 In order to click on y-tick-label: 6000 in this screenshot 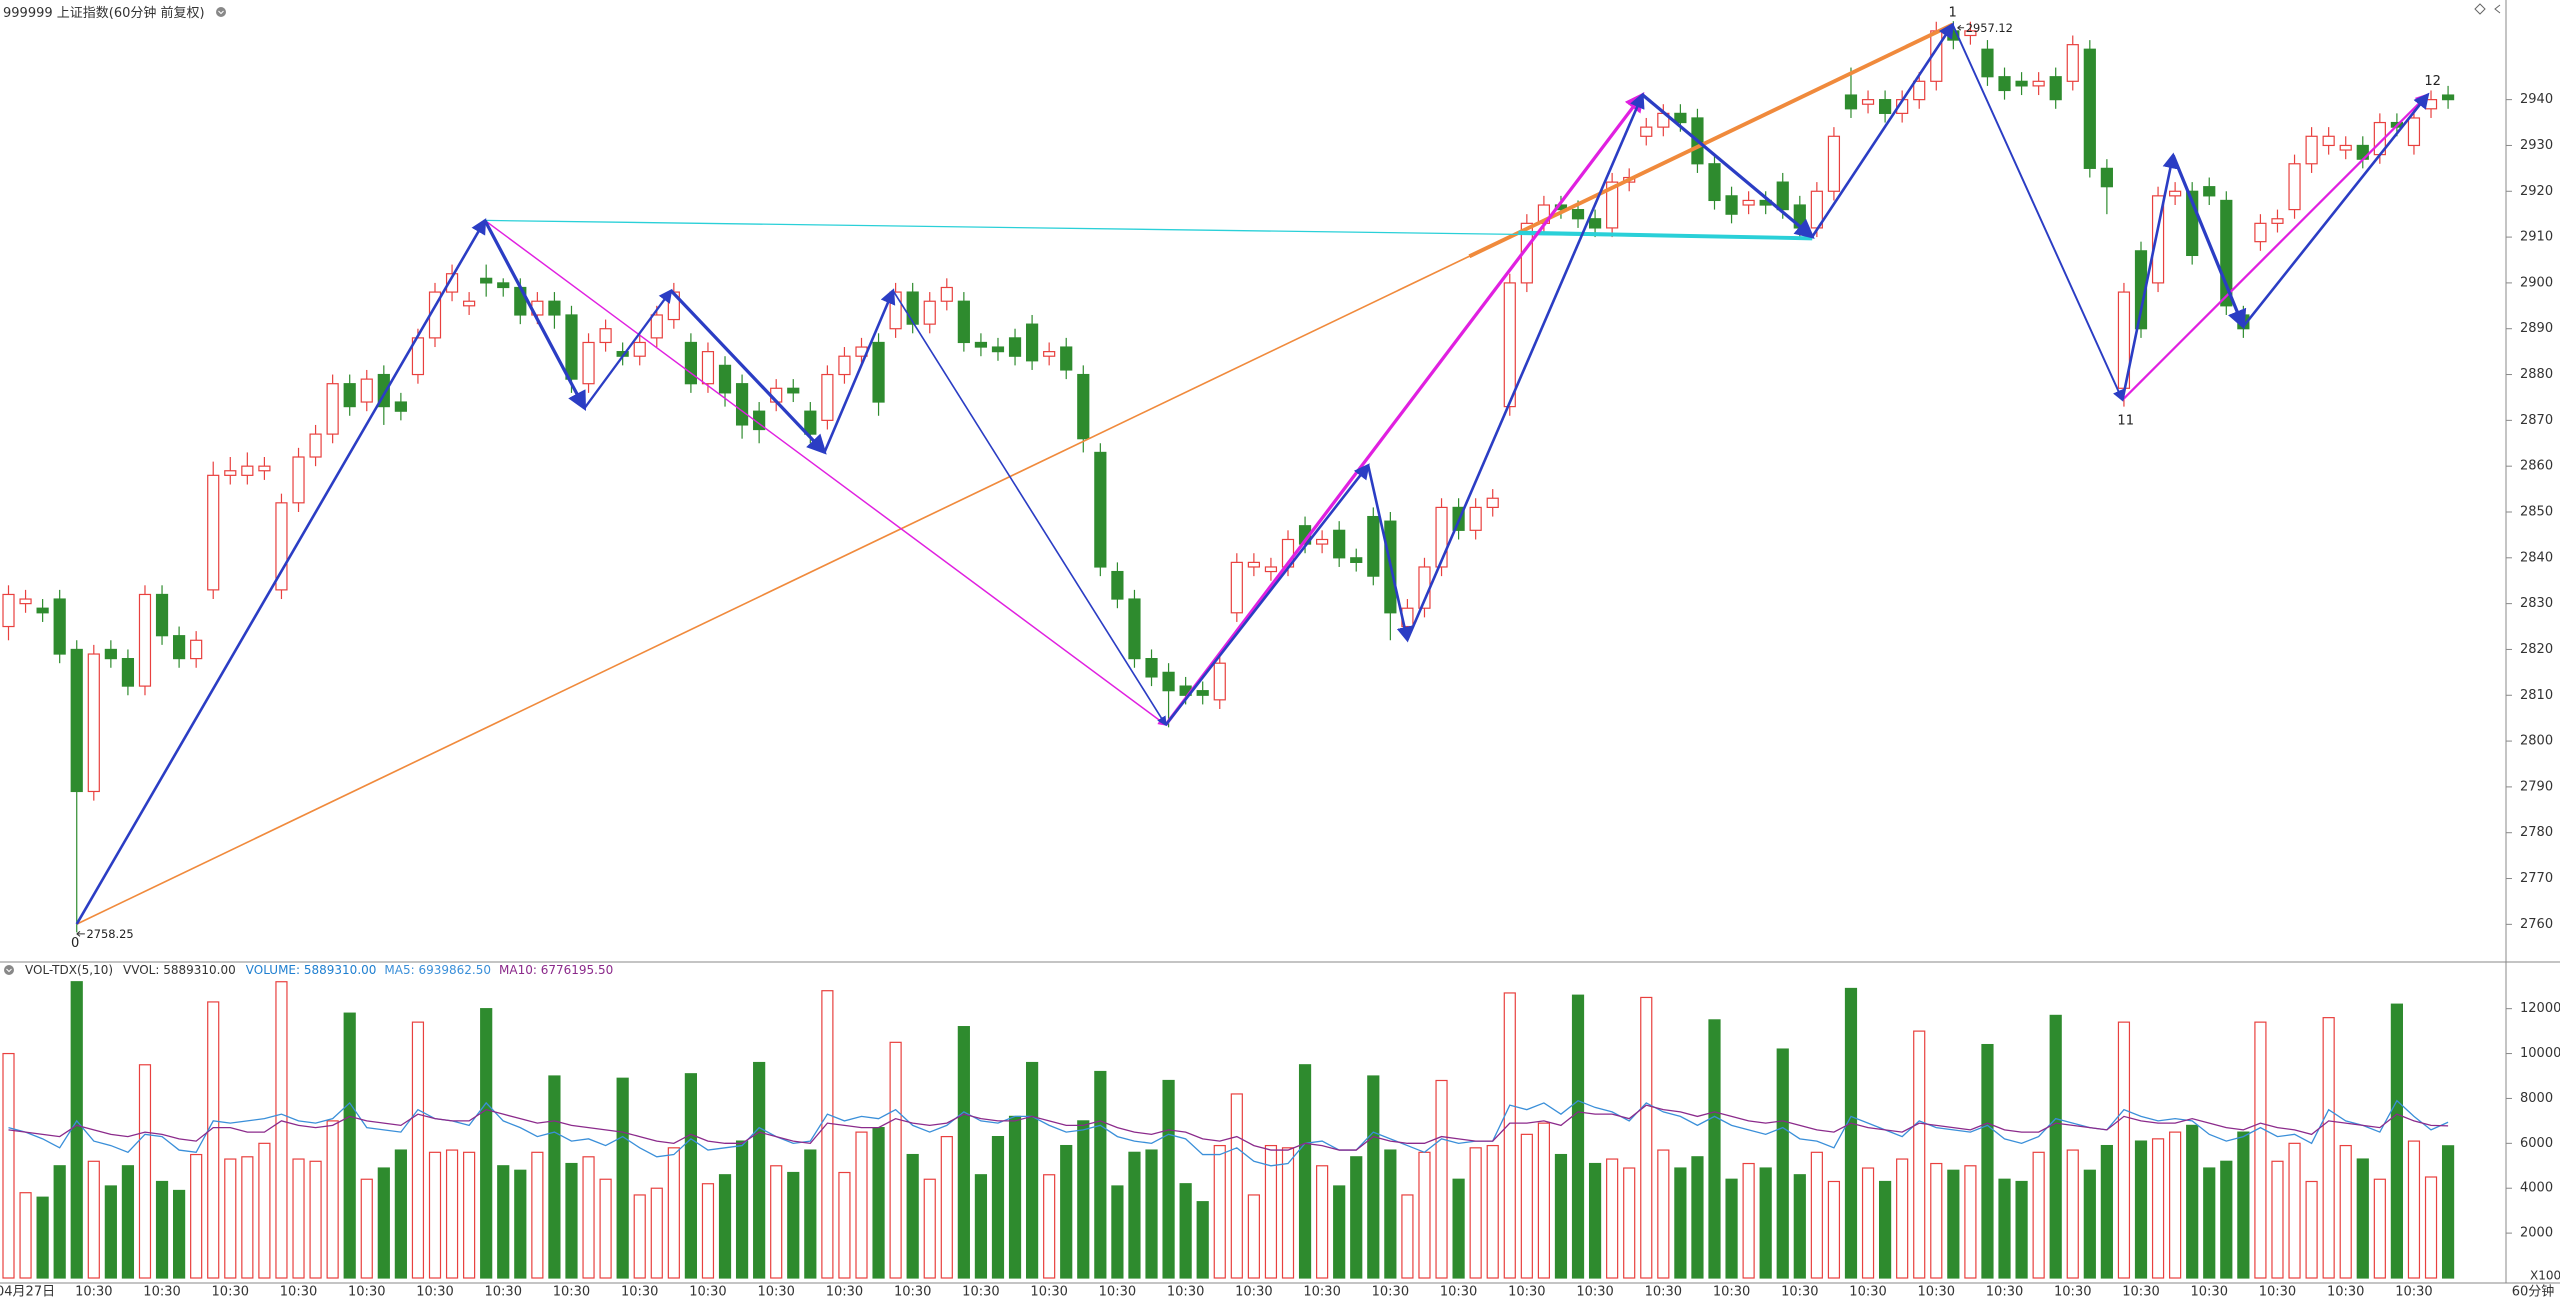, I will do `click(2536, 1143)`.